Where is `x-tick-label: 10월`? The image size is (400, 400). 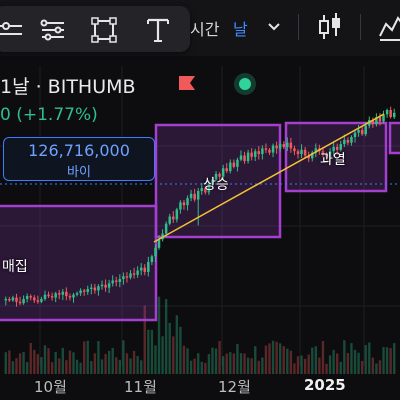
x-tick-label: 10월 is located at coordinates (50, 387).